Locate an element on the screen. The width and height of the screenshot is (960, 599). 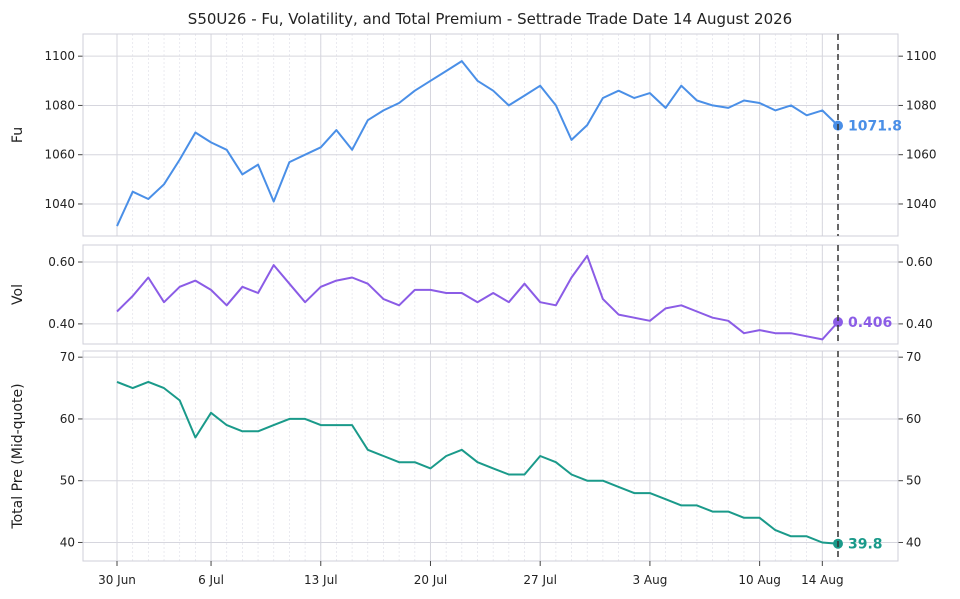
x-tick-label: 27 Jul is located at coordinates (540, 580).